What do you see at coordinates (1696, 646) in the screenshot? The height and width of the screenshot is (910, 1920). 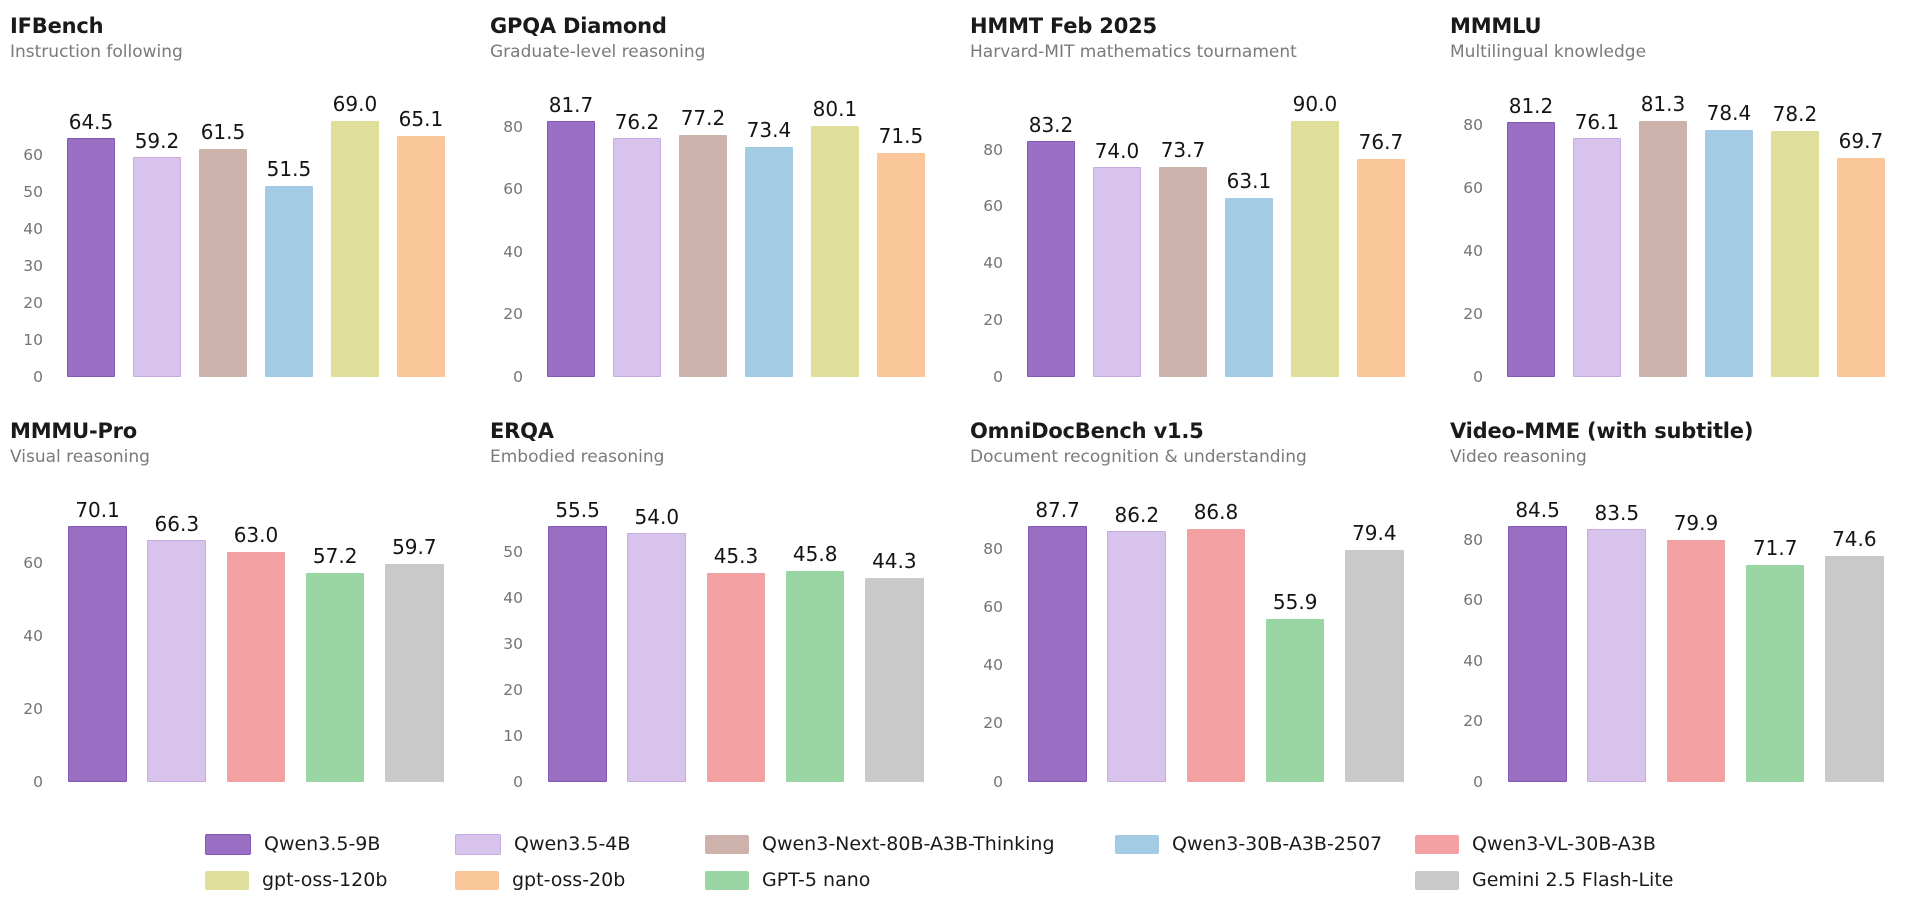 I see `bar: 79.9` at bounding box center [1696, 646].